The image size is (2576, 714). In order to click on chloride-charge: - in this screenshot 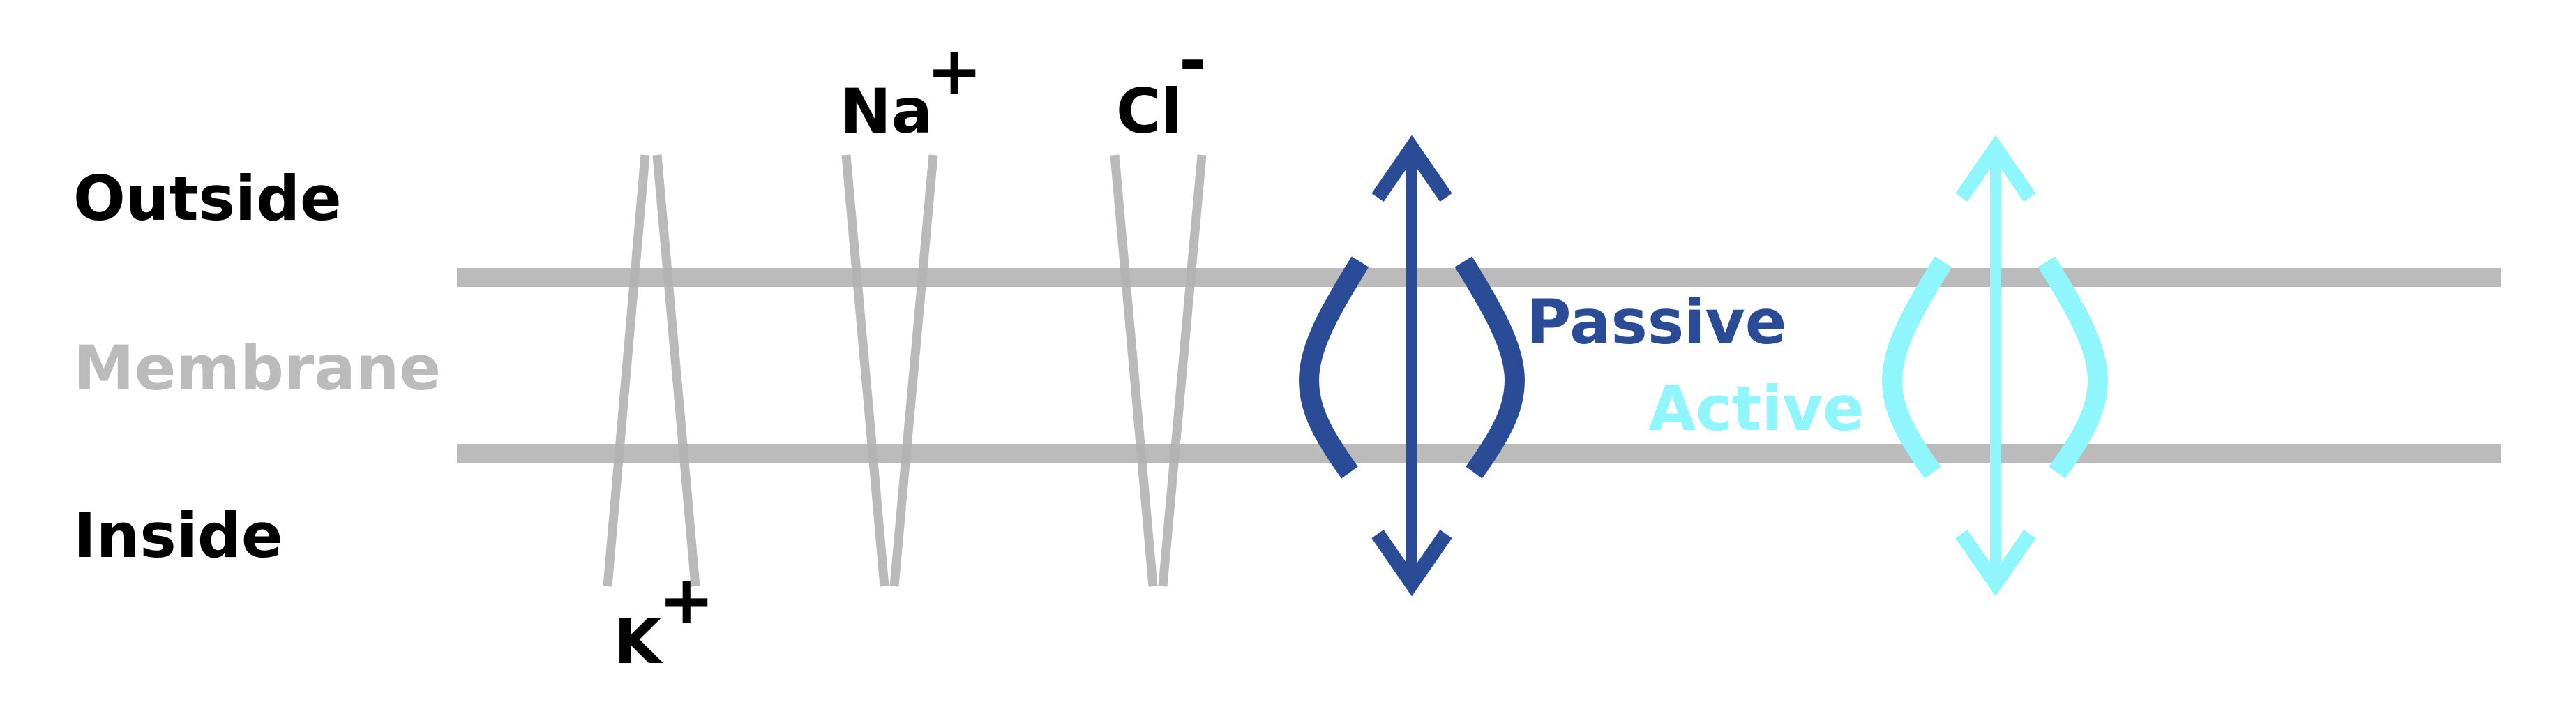, I will do `click(1193, 61)`.